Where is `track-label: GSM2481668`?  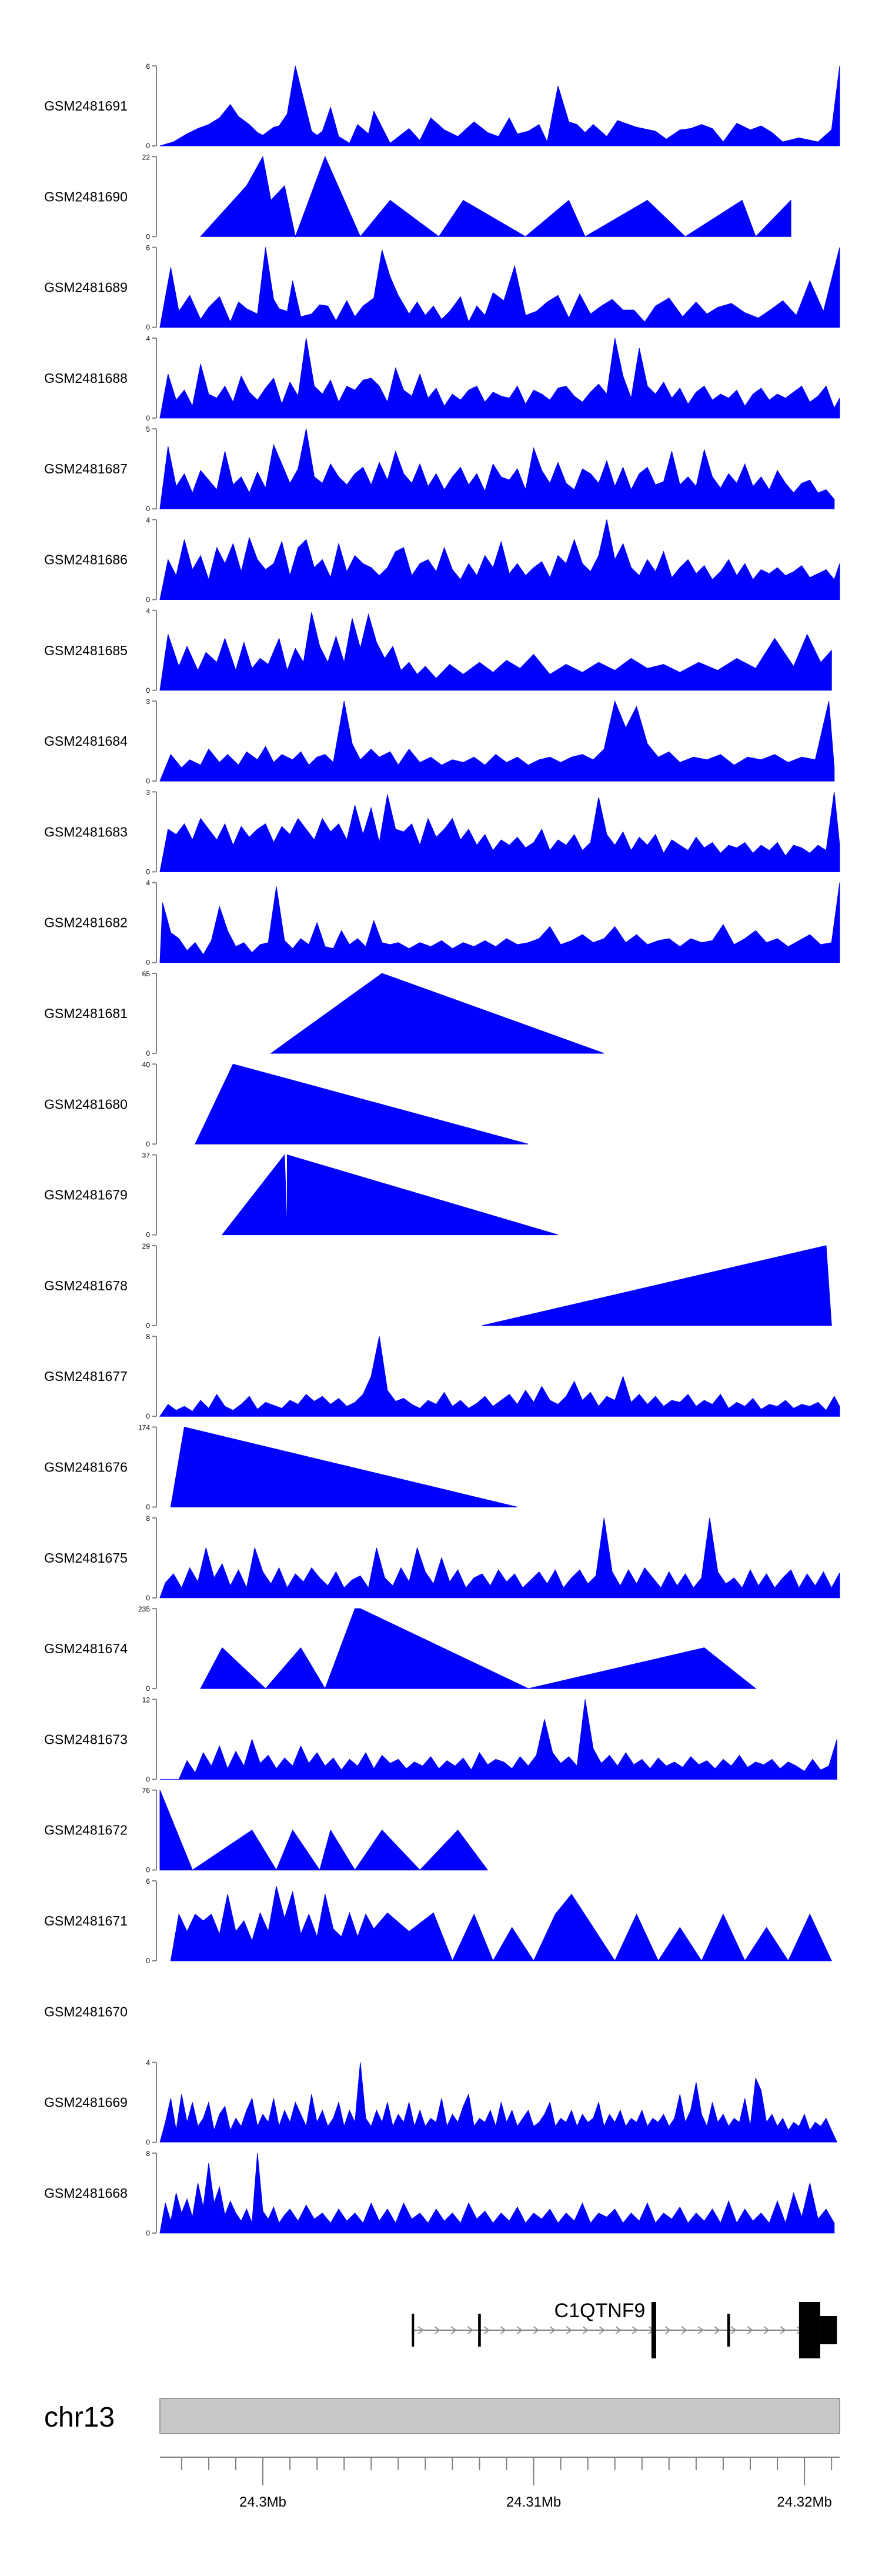
track-label: GSM2481668 is located at coordinates (86, 2193).